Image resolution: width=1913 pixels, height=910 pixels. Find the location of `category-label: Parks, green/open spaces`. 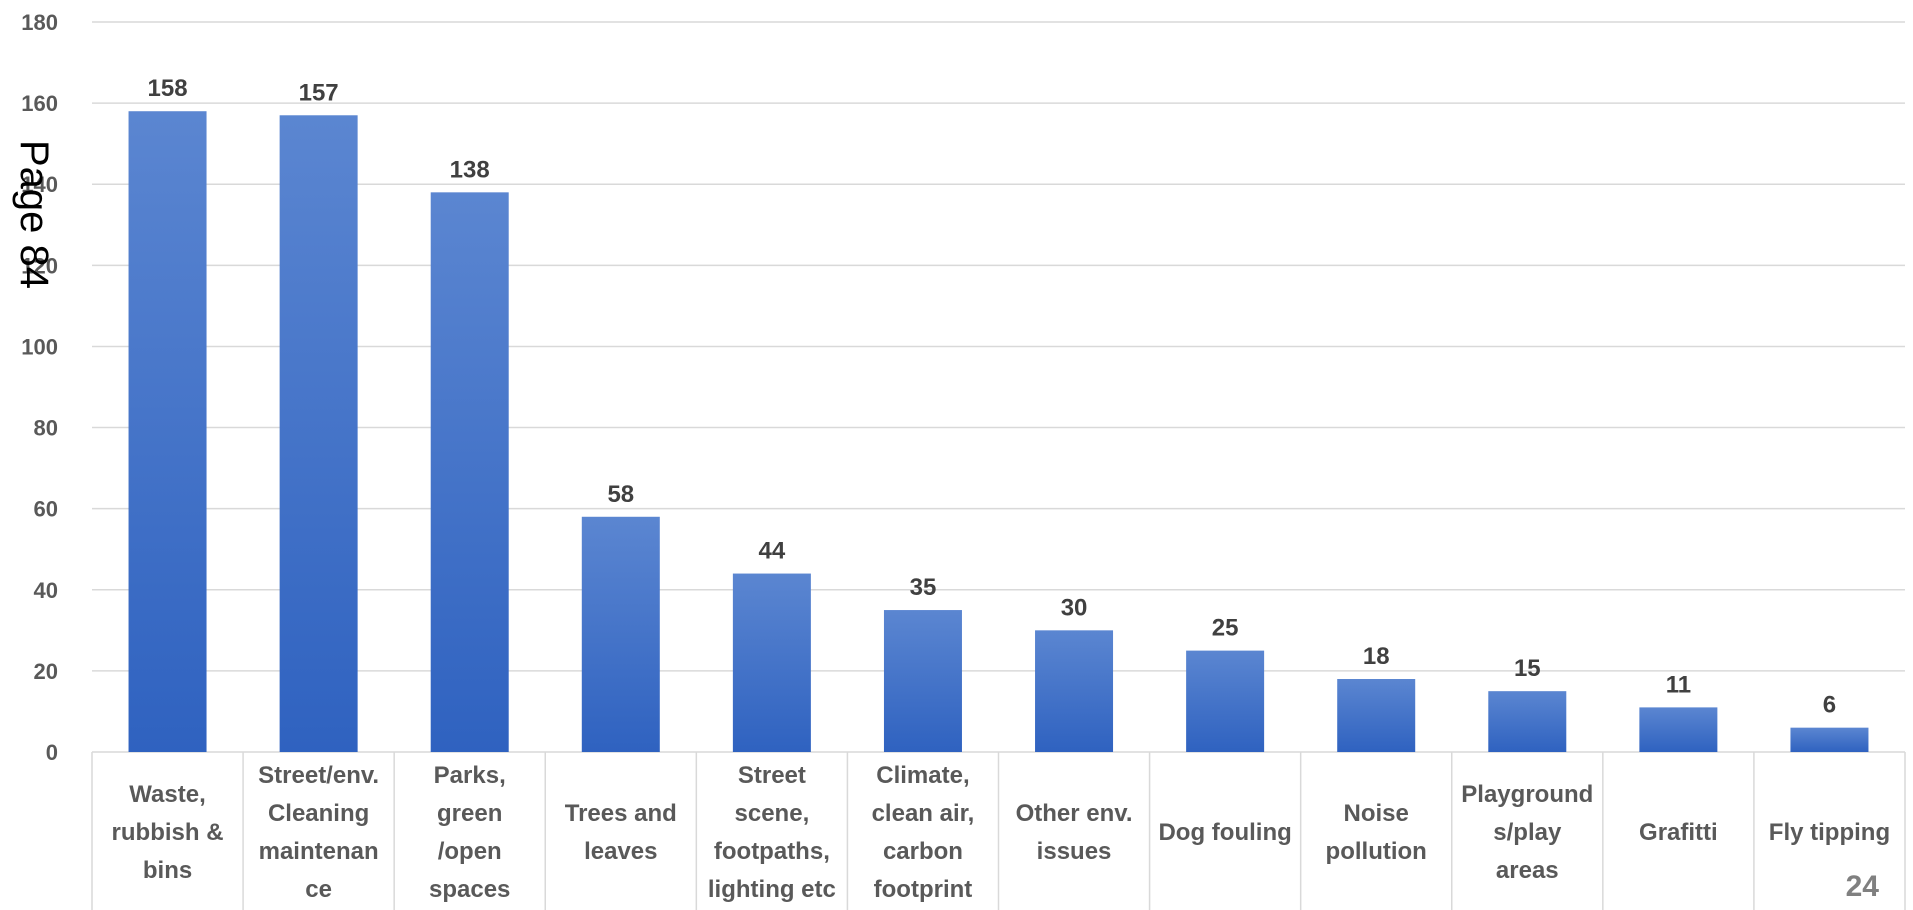

category-label: Parks, green/open spaces is located at coordinates (469, 832).